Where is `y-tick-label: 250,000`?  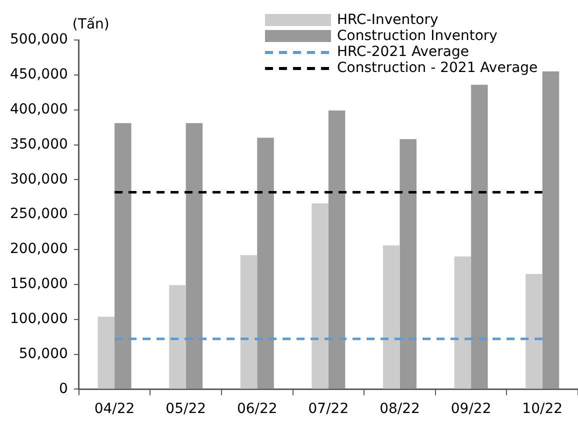
y-tick-label: 250,000 is located at coordinates (39, 214).